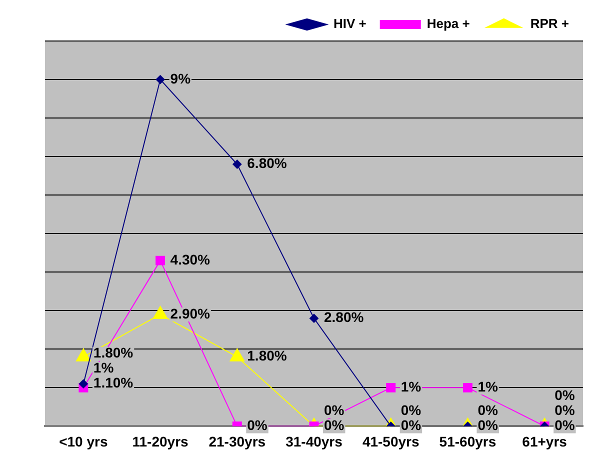 The width and height of the screenshot is (603, 463). What do you see at coordinates (190, 313) in the screenshot?
I see `data-label: 2.90%` at bounding box center [190, 313].